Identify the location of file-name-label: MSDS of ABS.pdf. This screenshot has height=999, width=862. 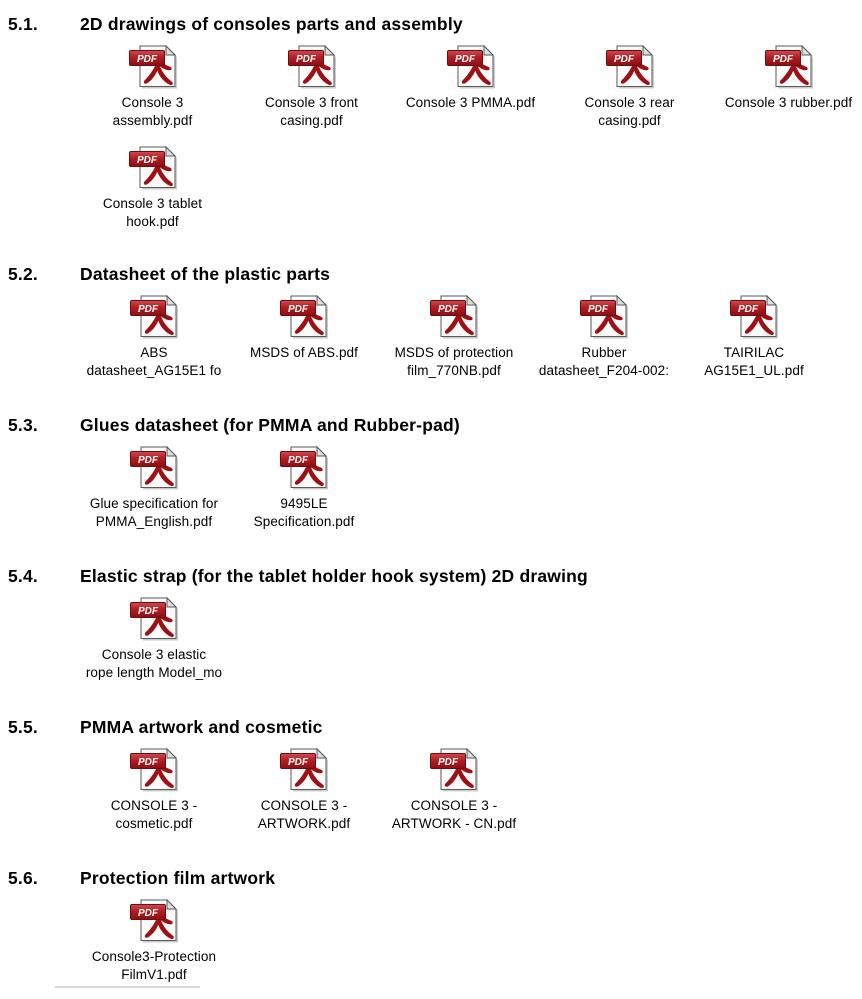
(304, 353).